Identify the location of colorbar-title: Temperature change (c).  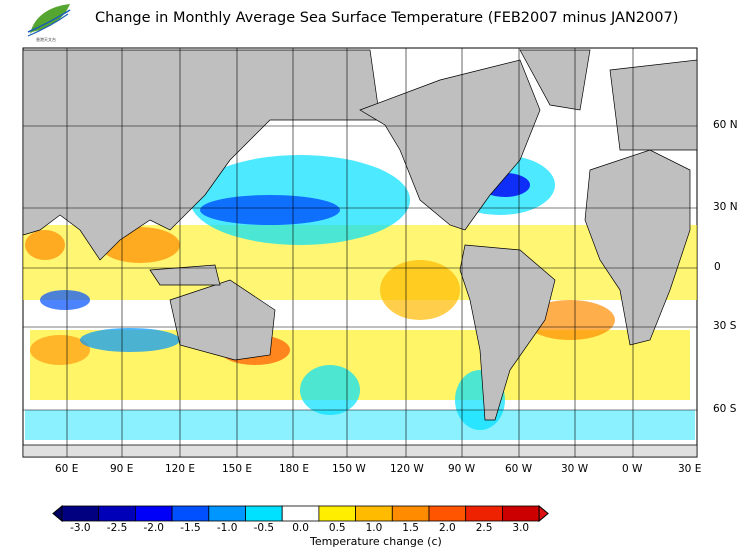
(376, 541).